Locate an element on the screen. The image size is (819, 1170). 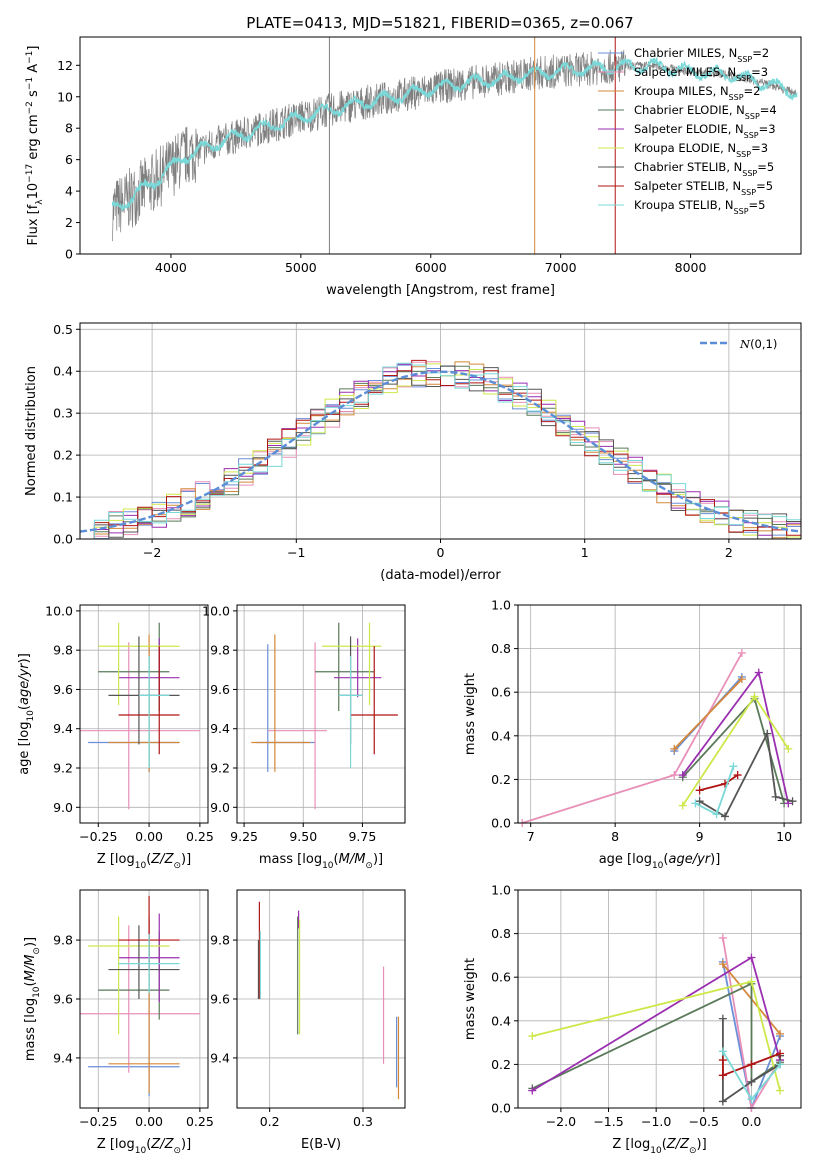
x-axis-label: age [log10(age/yr)] is located at coordinates (660, 861).